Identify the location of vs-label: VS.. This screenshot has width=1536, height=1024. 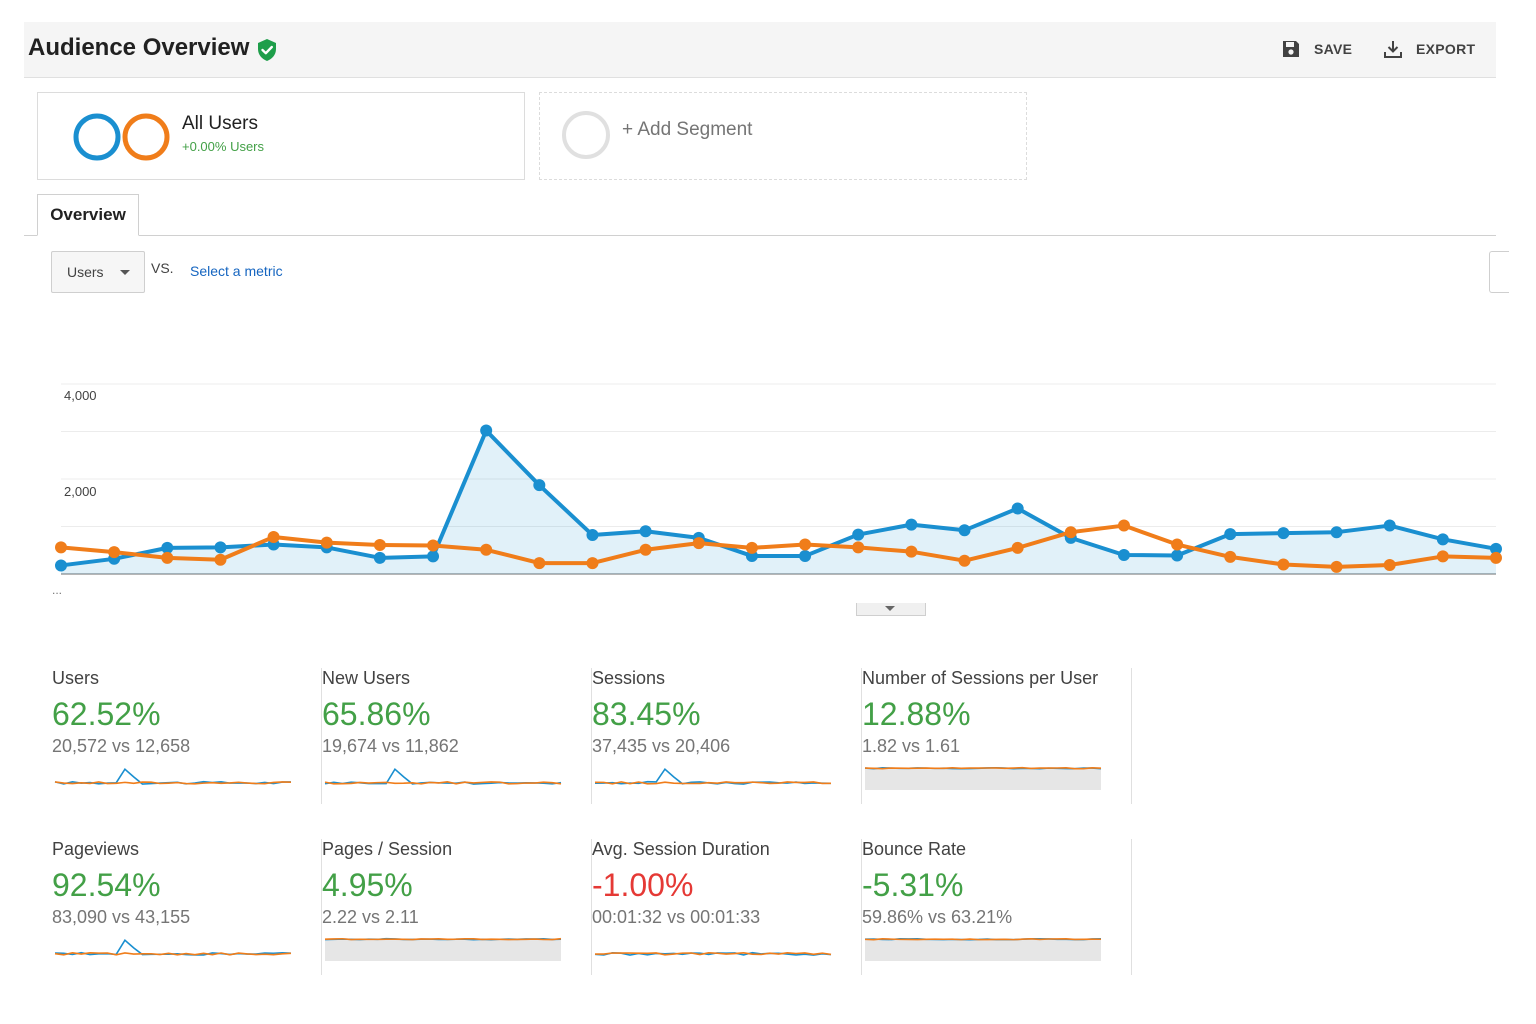
(162, 268).